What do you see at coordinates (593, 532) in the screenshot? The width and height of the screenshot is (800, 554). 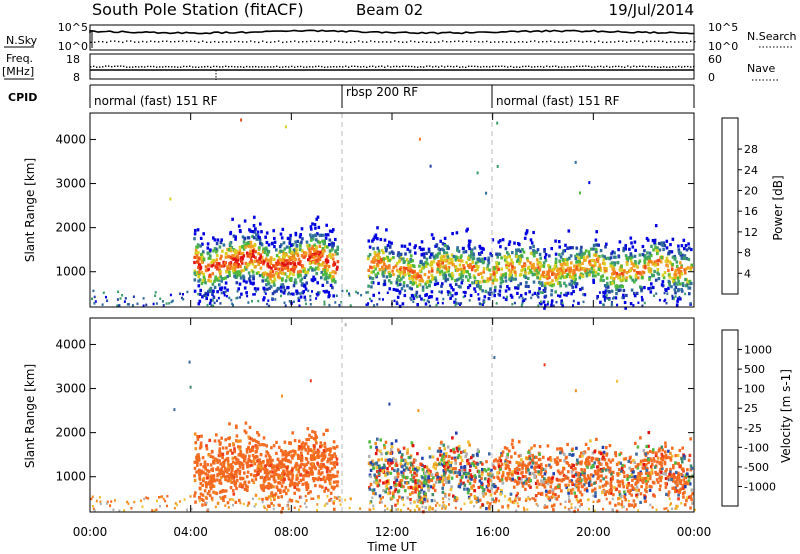 I see `x-tick-label: 20:00` at bounding box center [593, 532].